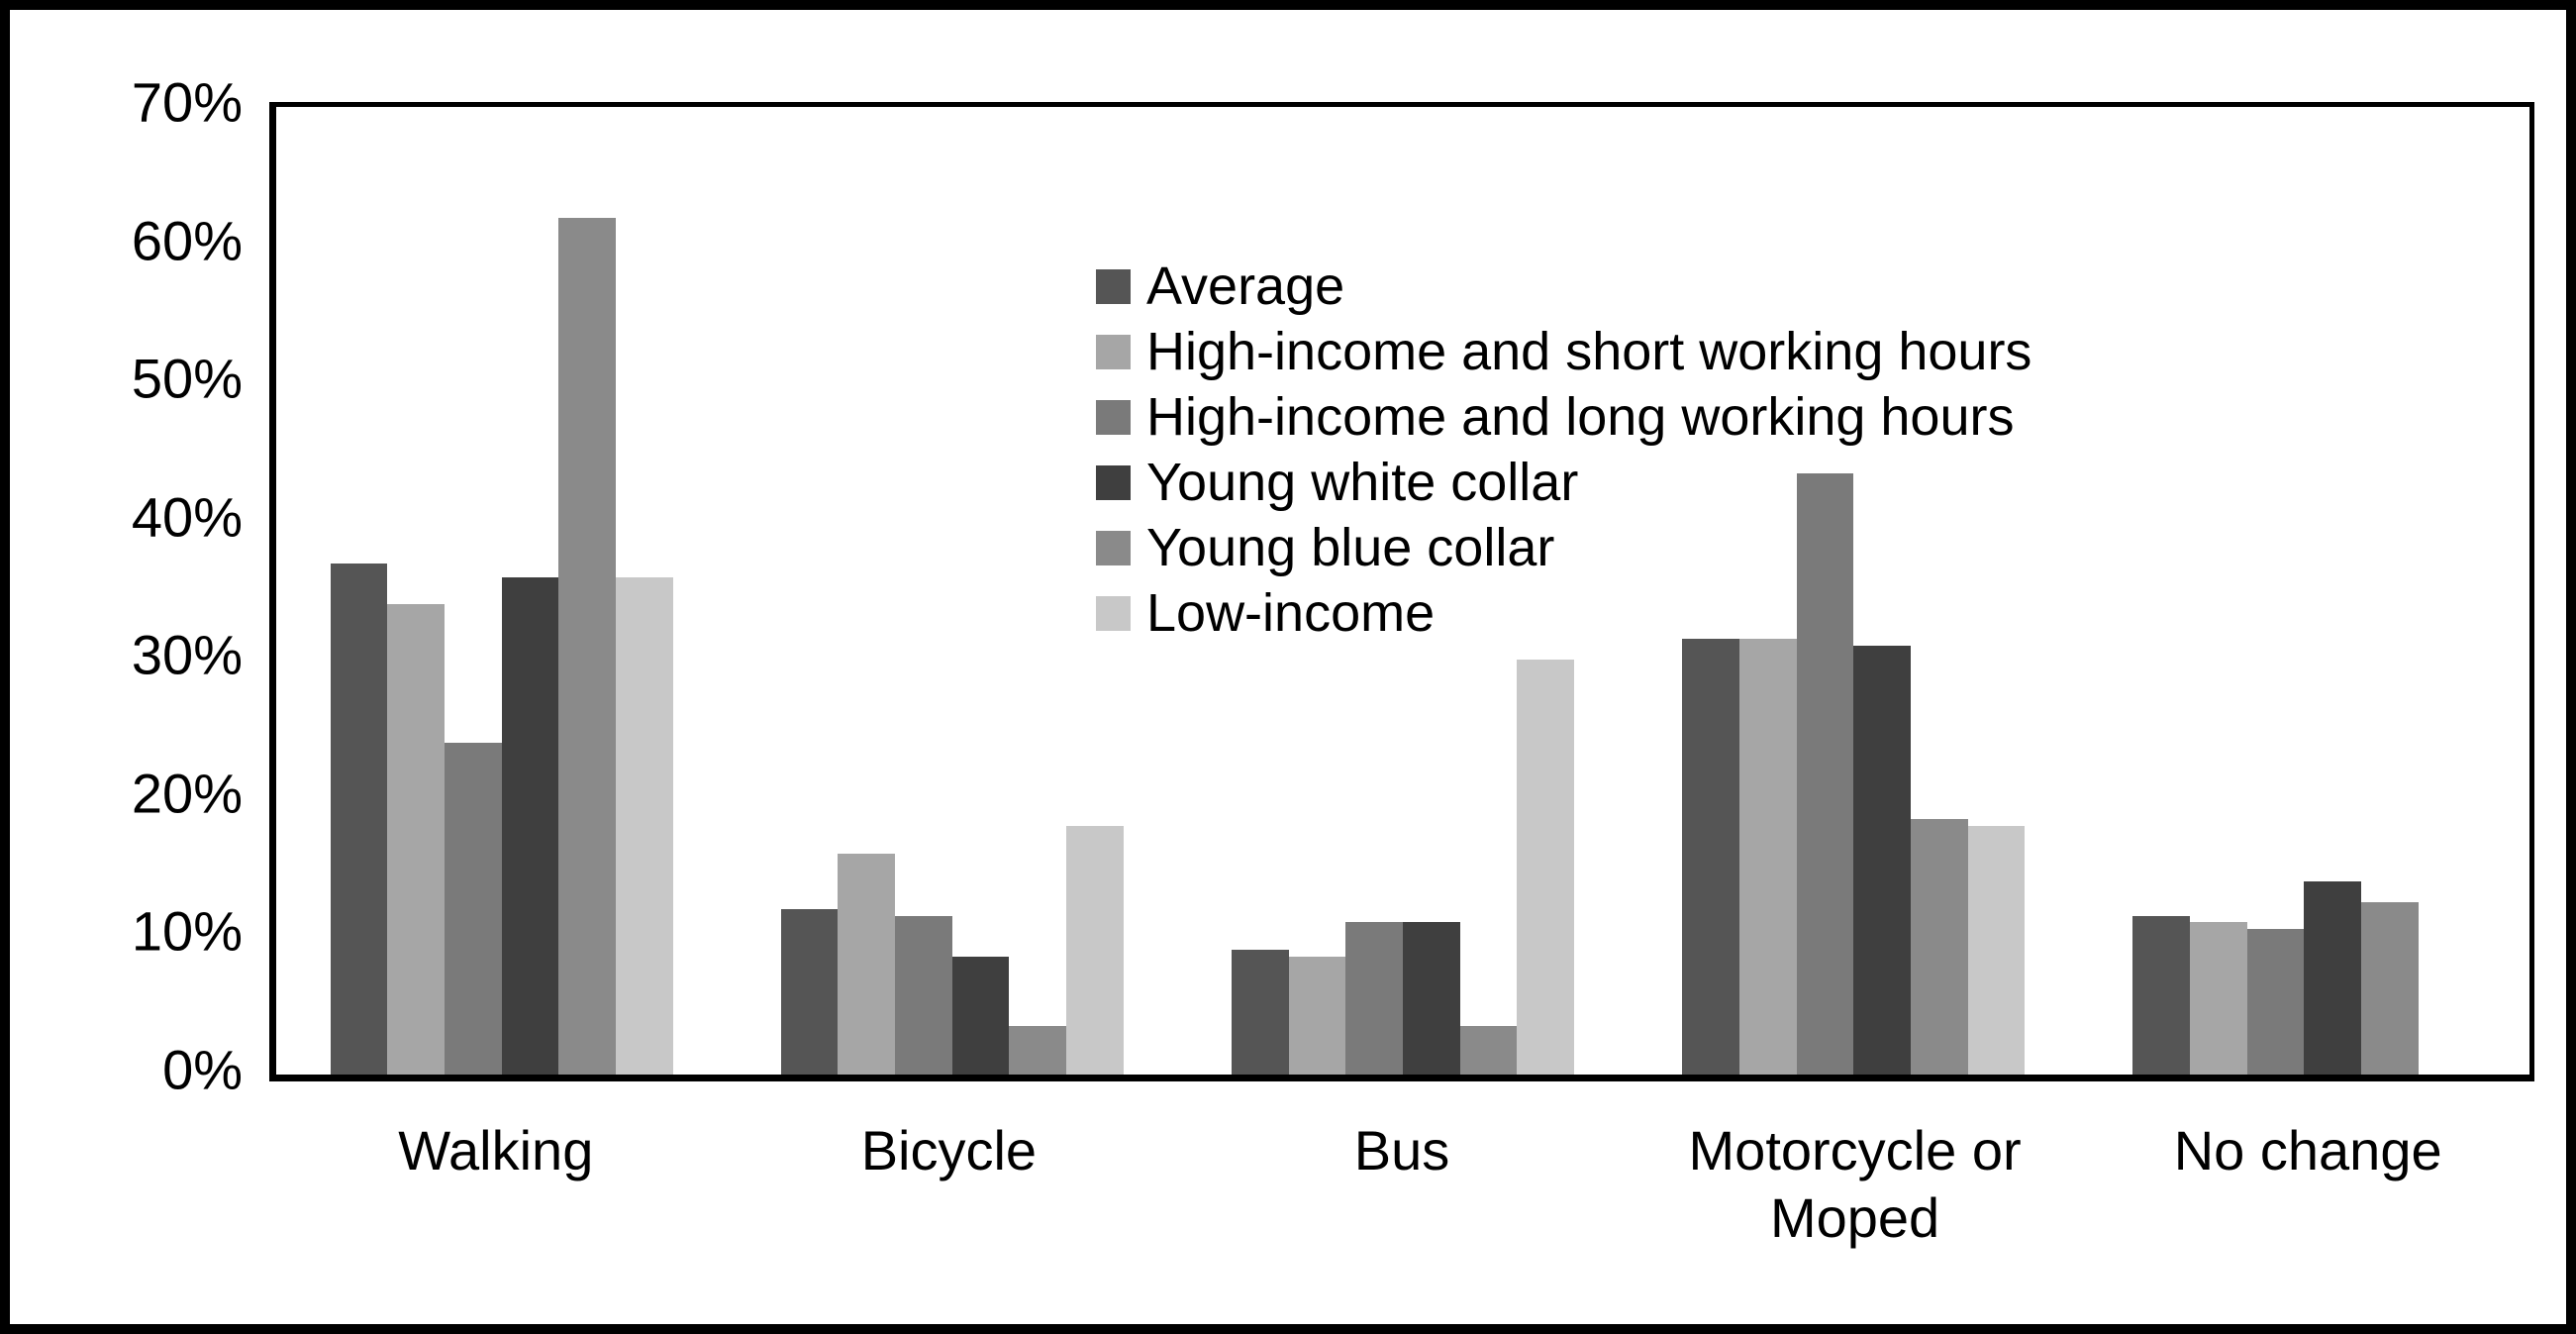 The width and height of the screenshot is (2576, 1334). I want to click on legend-item-average: Average, so click(1564, 286).